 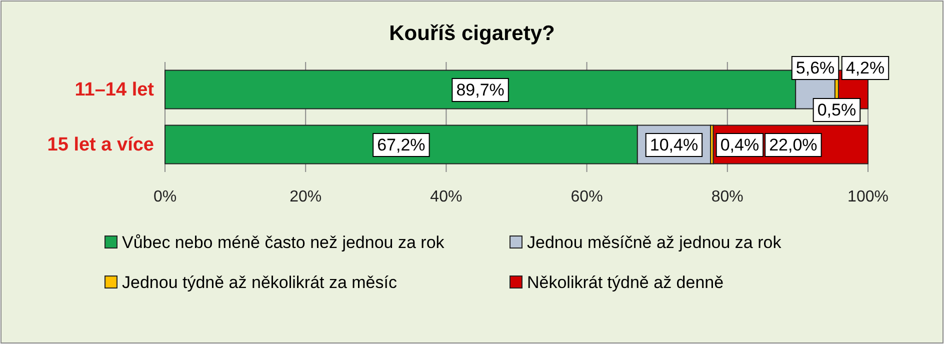 I want to click on x-tick-label: 60%, so click(x=586, y=197).